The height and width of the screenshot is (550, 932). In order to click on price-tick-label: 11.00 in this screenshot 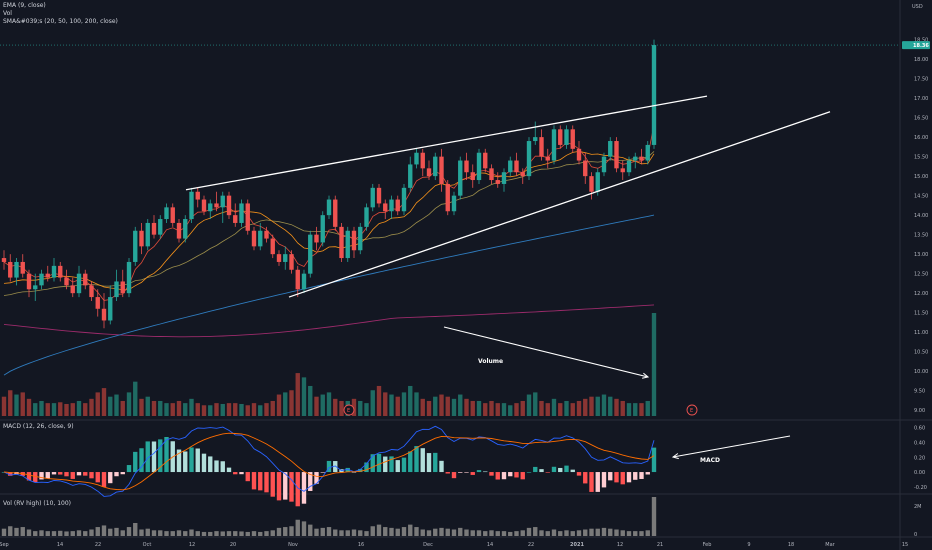, I will do `click(921, 333)`.